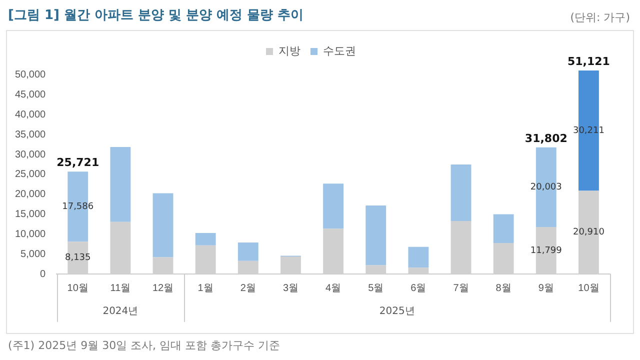  Describe the element at coordinates (30, 115) in the screenshot. I see `y-tick-label: 40,000` at that location.